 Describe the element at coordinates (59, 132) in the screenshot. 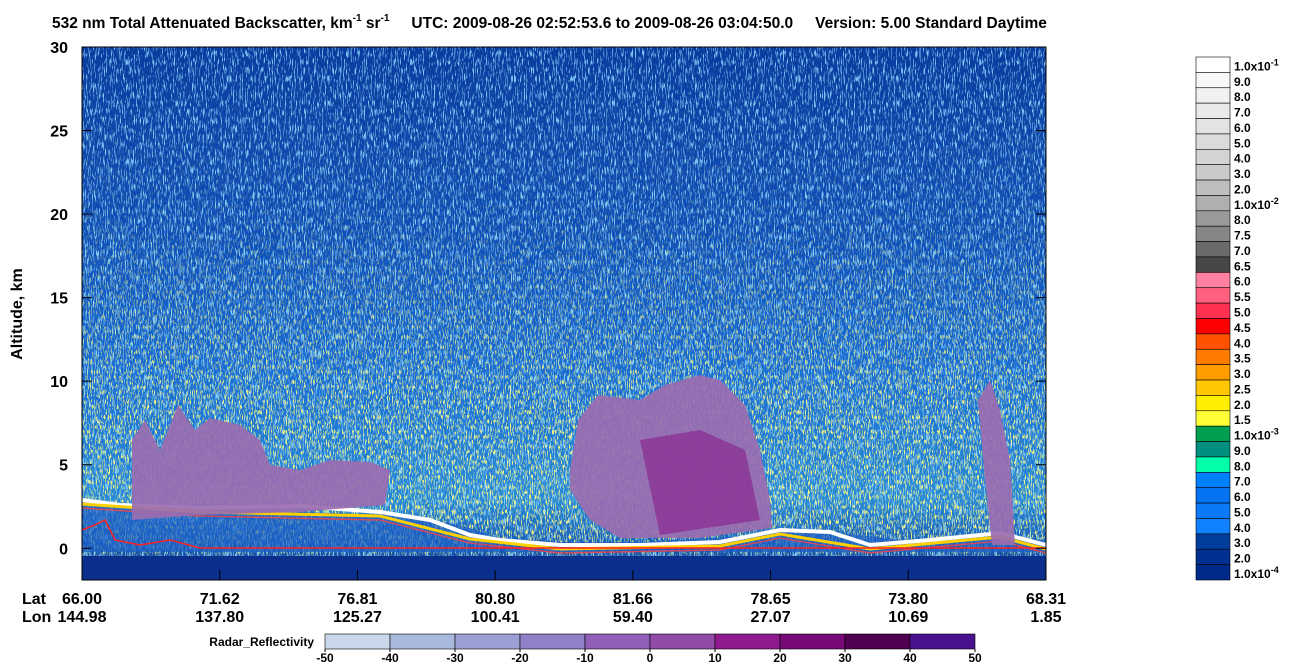

I see `y-tick-label: 25` at that location.